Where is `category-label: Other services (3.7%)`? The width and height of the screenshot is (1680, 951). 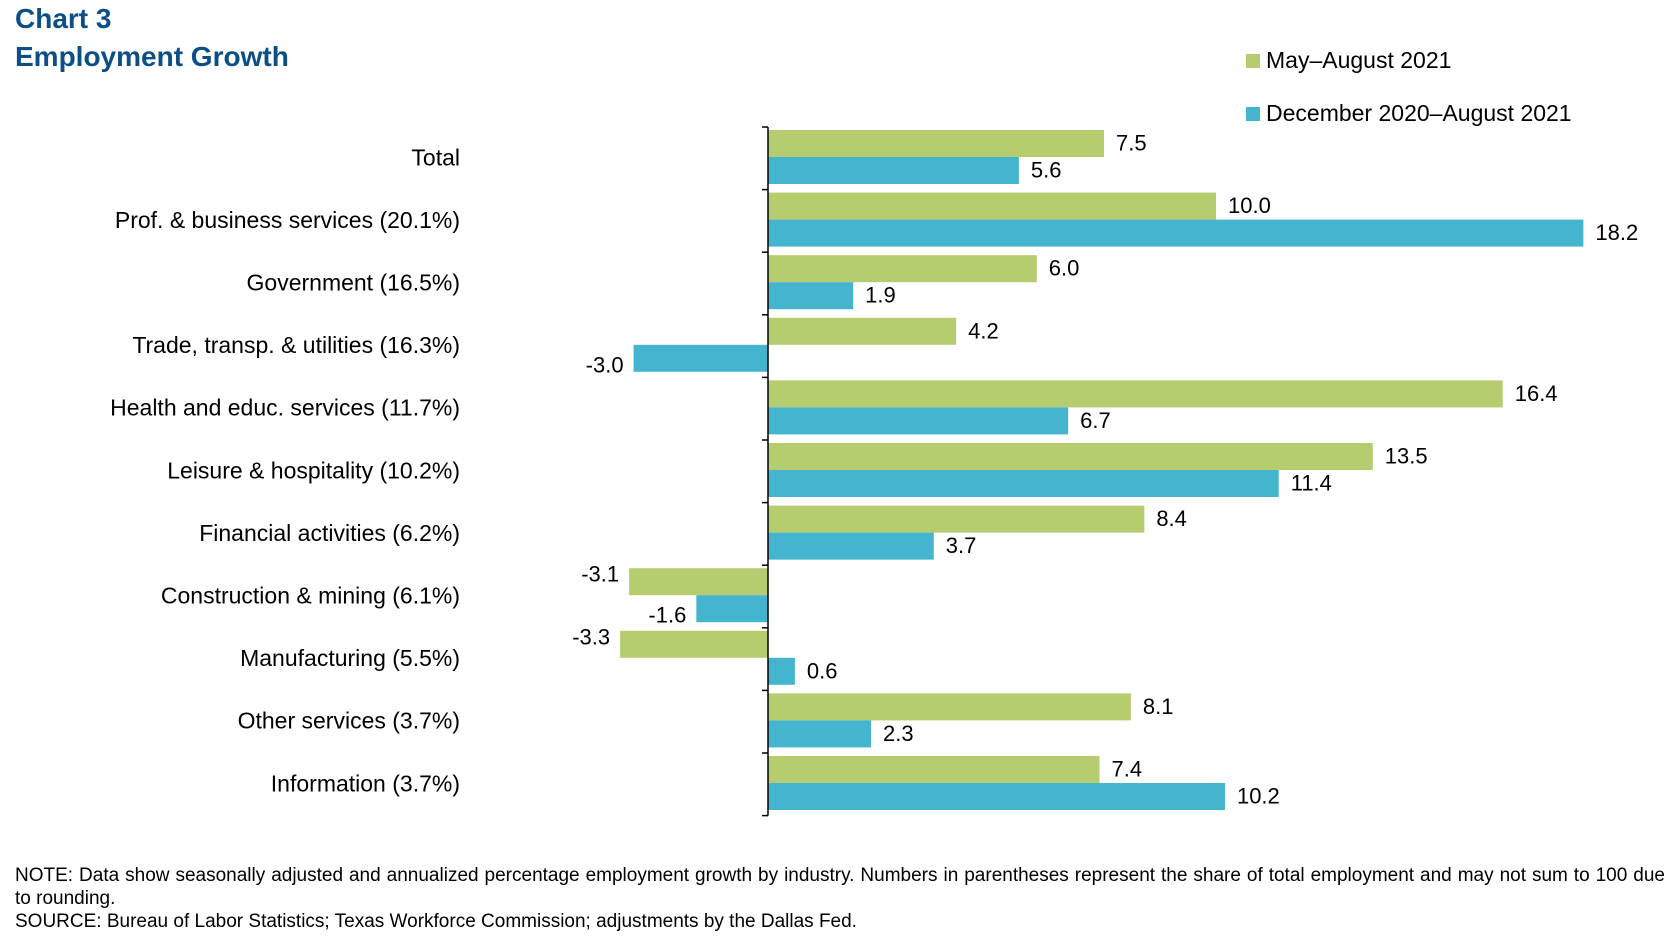
category-label: Other services (3.7%) is located at coordinates (349, 721).